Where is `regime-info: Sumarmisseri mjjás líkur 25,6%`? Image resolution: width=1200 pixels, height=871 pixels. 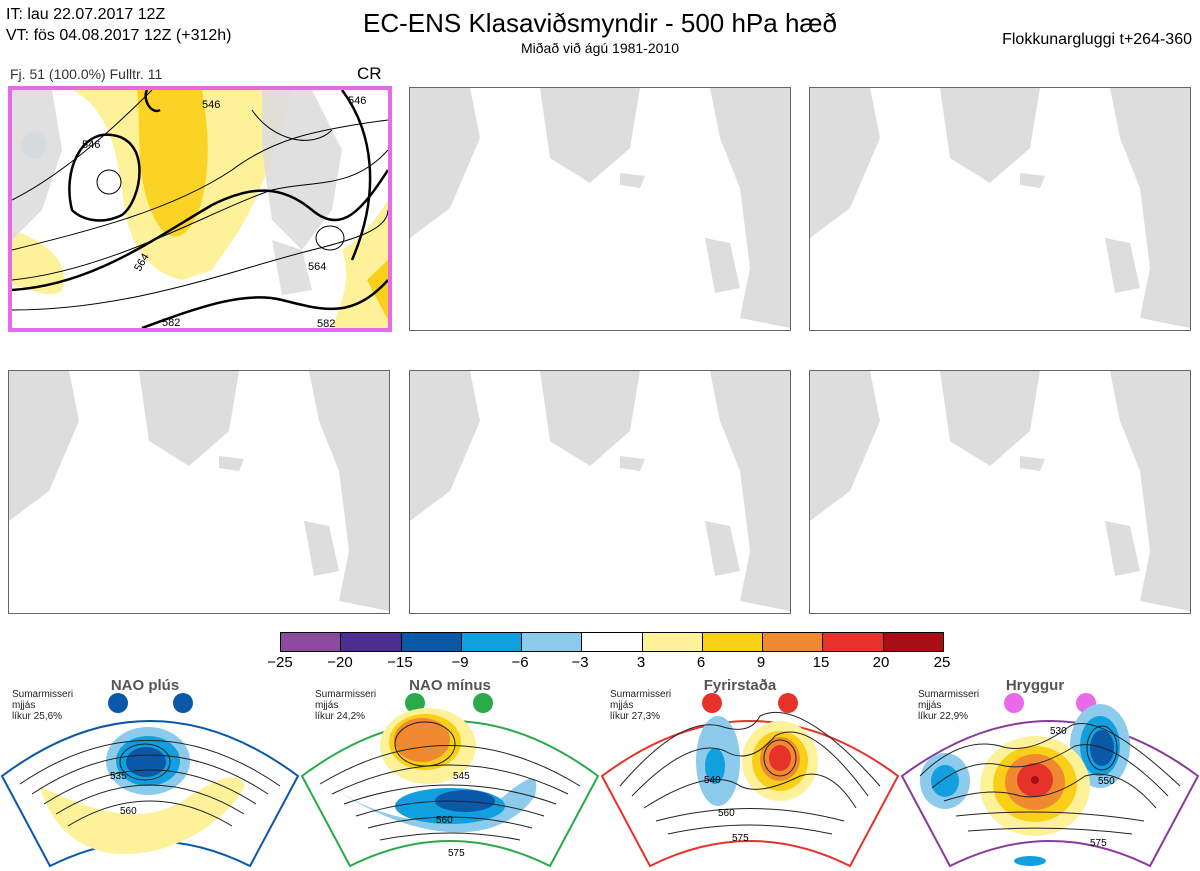 regime-info: Sumarmisseri mjjás líkur 25,6% is located at coordinates (43, 705).